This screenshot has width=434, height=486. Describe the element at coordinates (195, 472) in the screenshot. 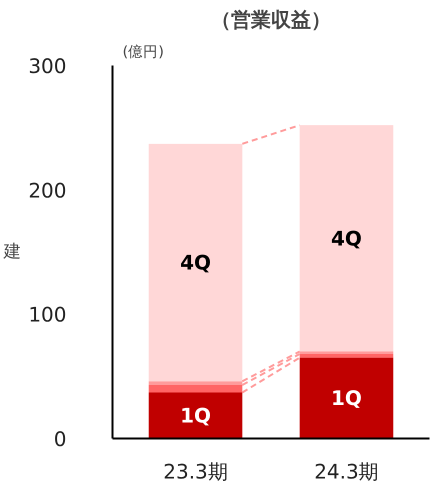

I see `x-tick-label: 23.3期` at that location.